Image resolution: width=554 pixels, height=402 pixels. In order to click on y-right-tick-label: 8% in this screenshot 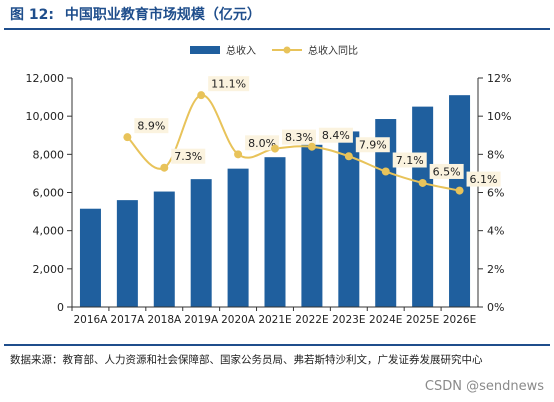, I will do `click(495, 154)`.